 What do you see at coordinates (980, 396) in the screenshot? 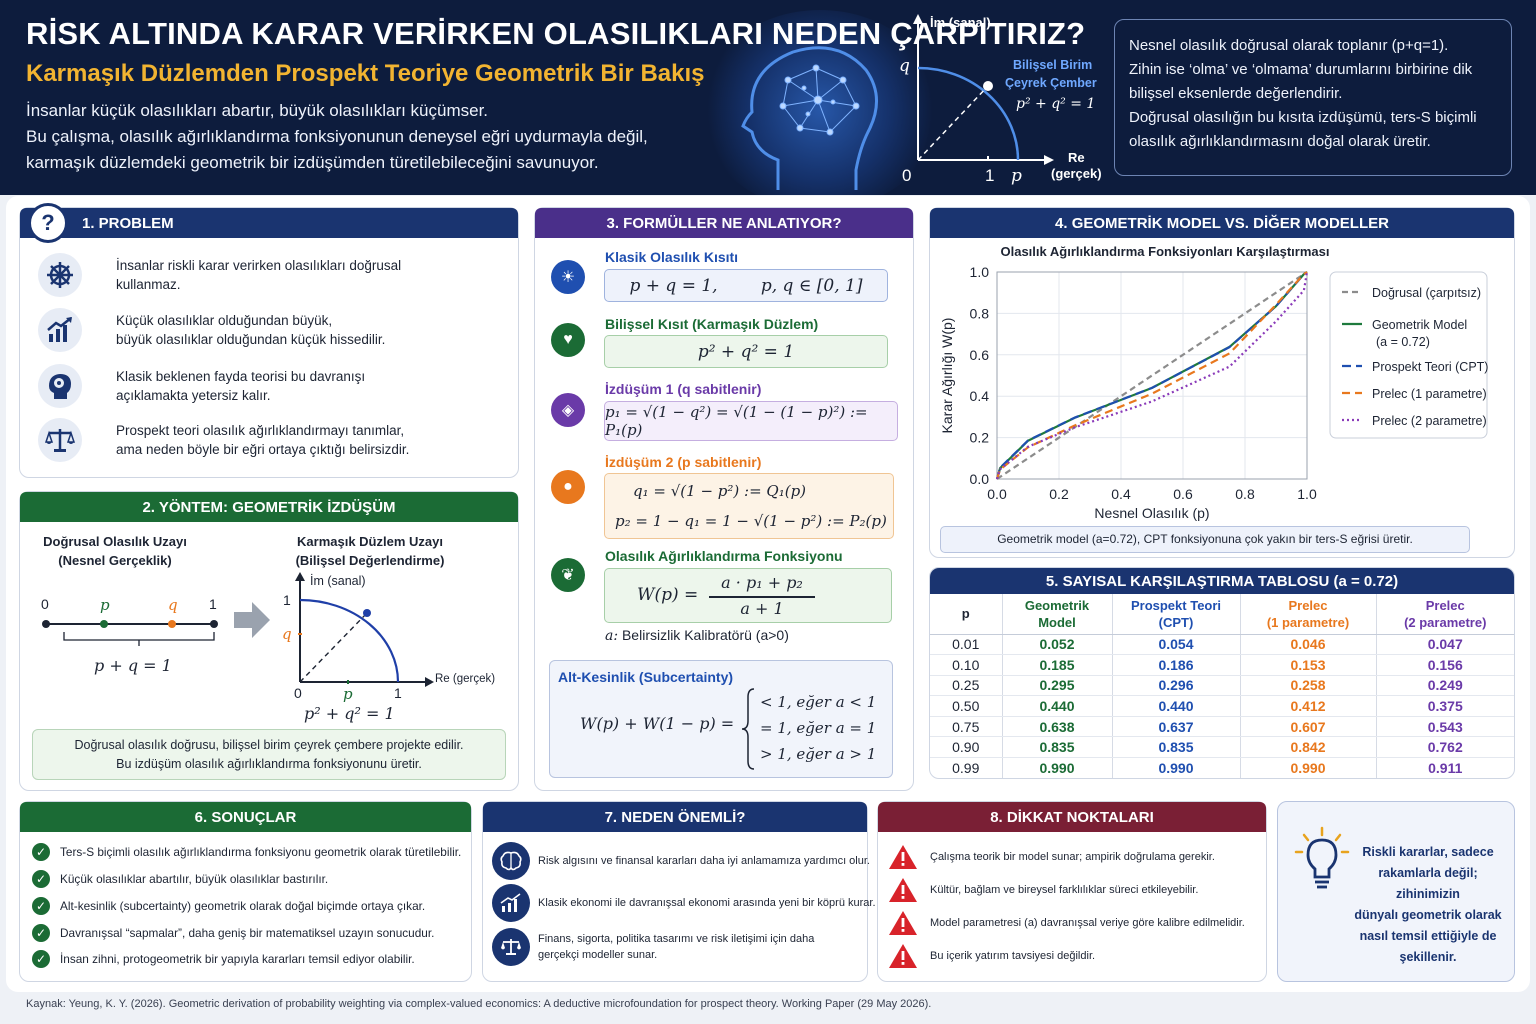
I see `y-tick-label: 0.4` at bounding box center [980, 396].